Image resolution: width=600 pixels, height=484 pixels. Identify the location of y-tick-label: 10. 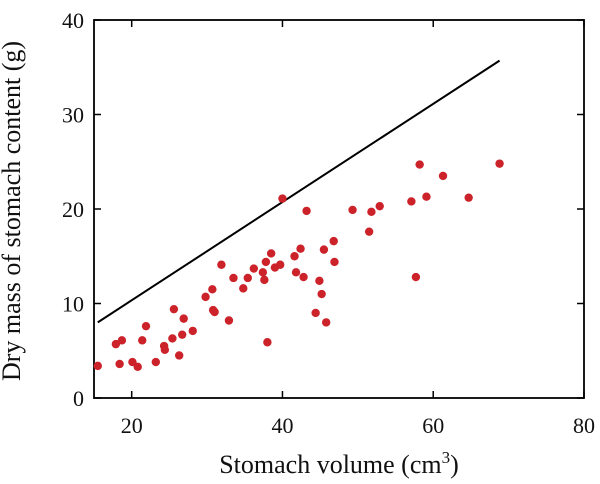
(73, 304).